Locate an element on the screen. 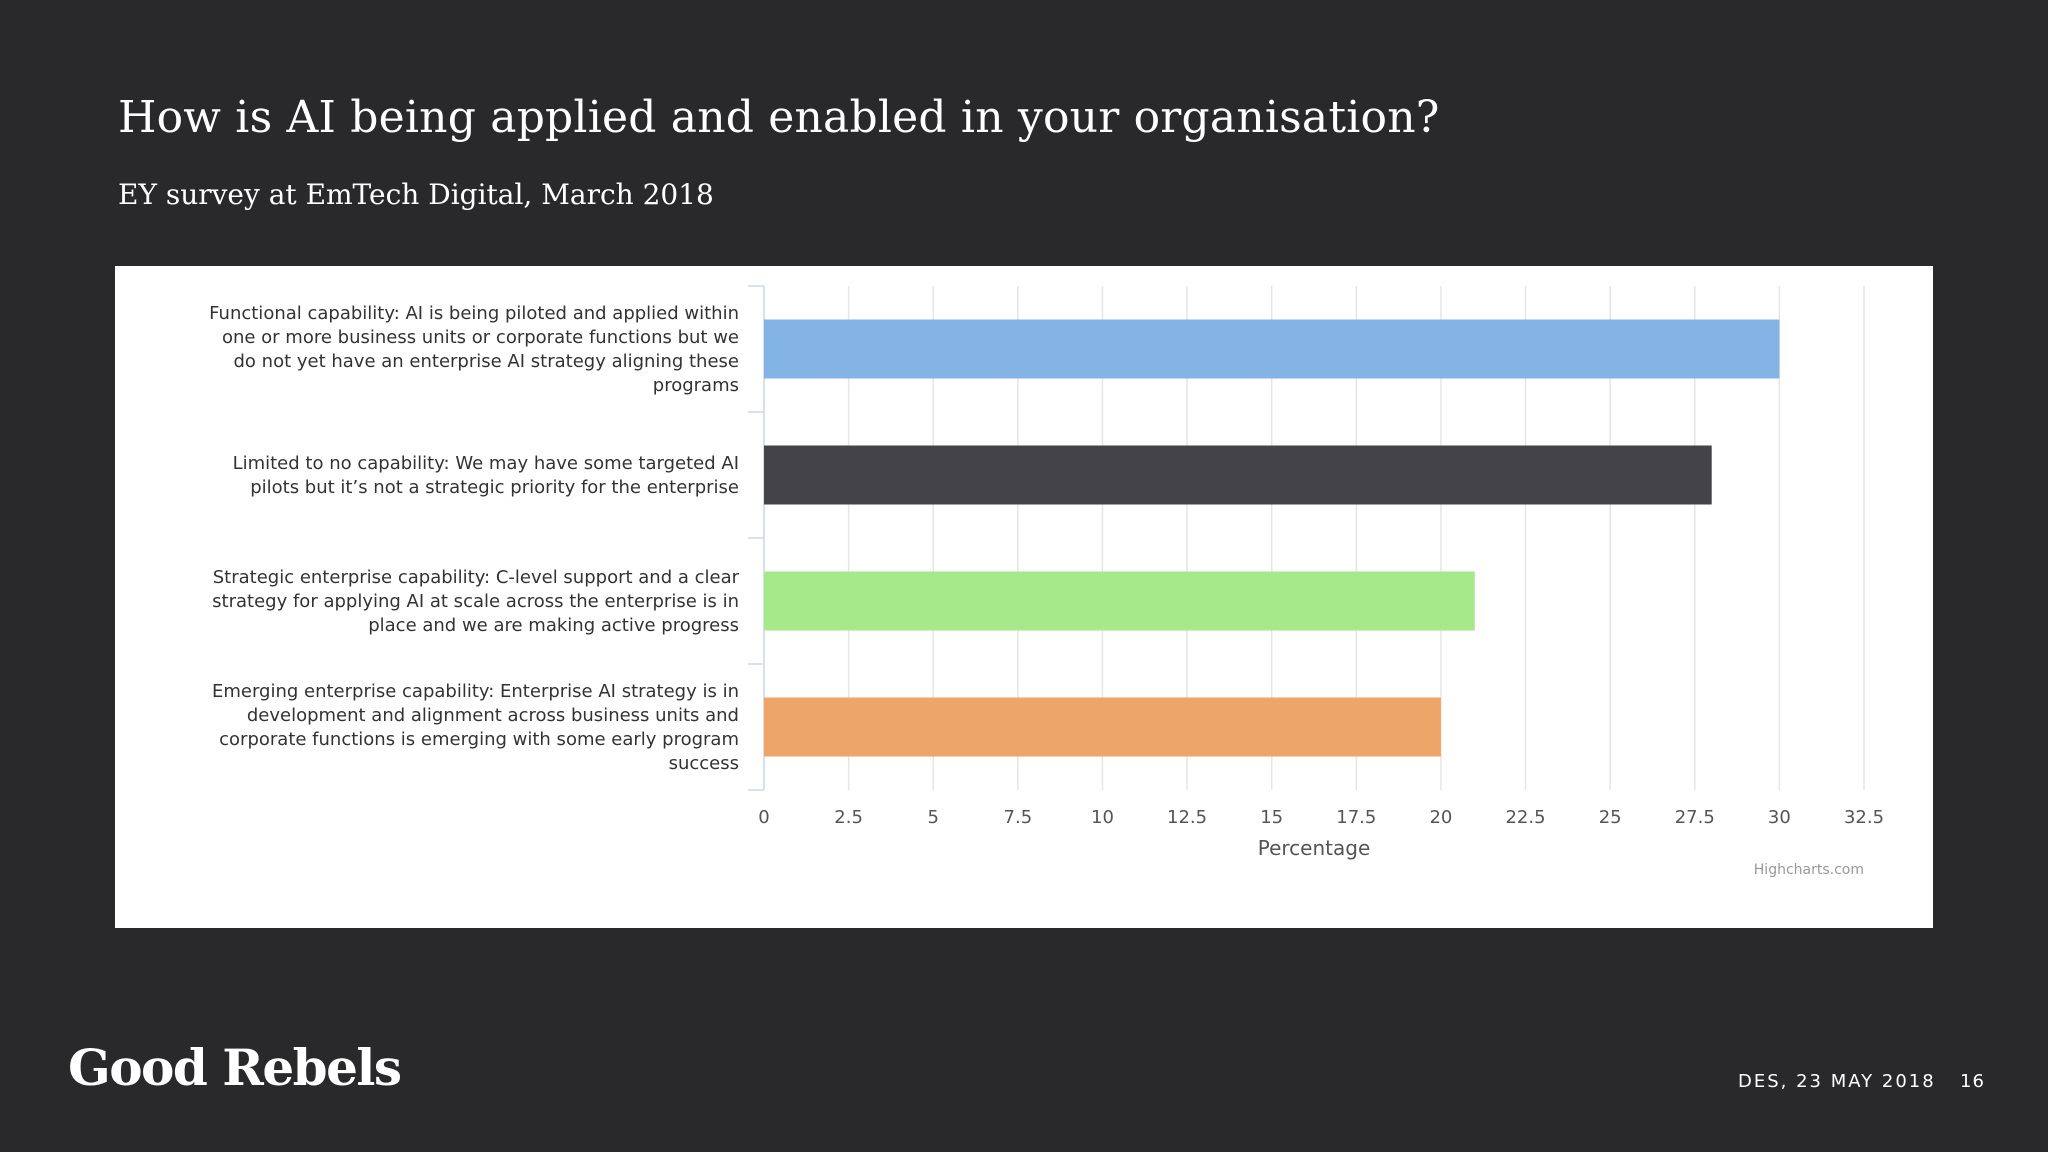 This screenshot has width=2048, height=1152. x-tick-label-11: 27.5 is located at coordinates (1695, 817).